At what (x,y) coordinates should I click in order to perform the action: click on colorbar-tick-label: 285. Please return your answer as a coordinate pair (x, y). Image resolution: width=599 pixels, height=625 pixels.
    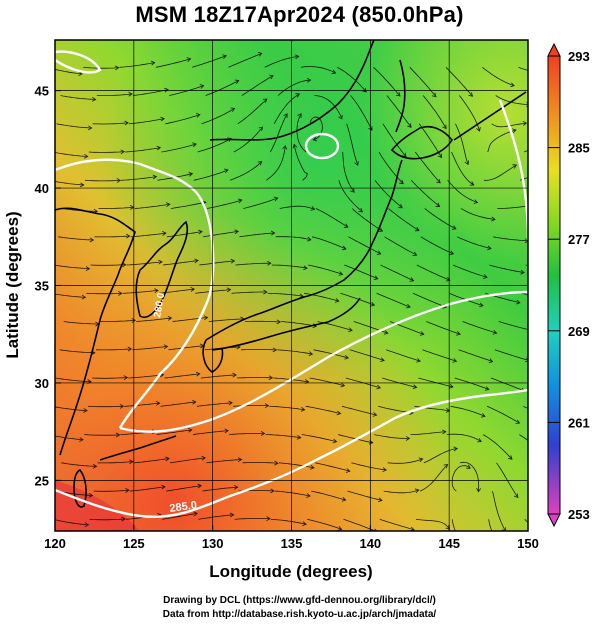
    Looking at the image, I should click on (579, 148).